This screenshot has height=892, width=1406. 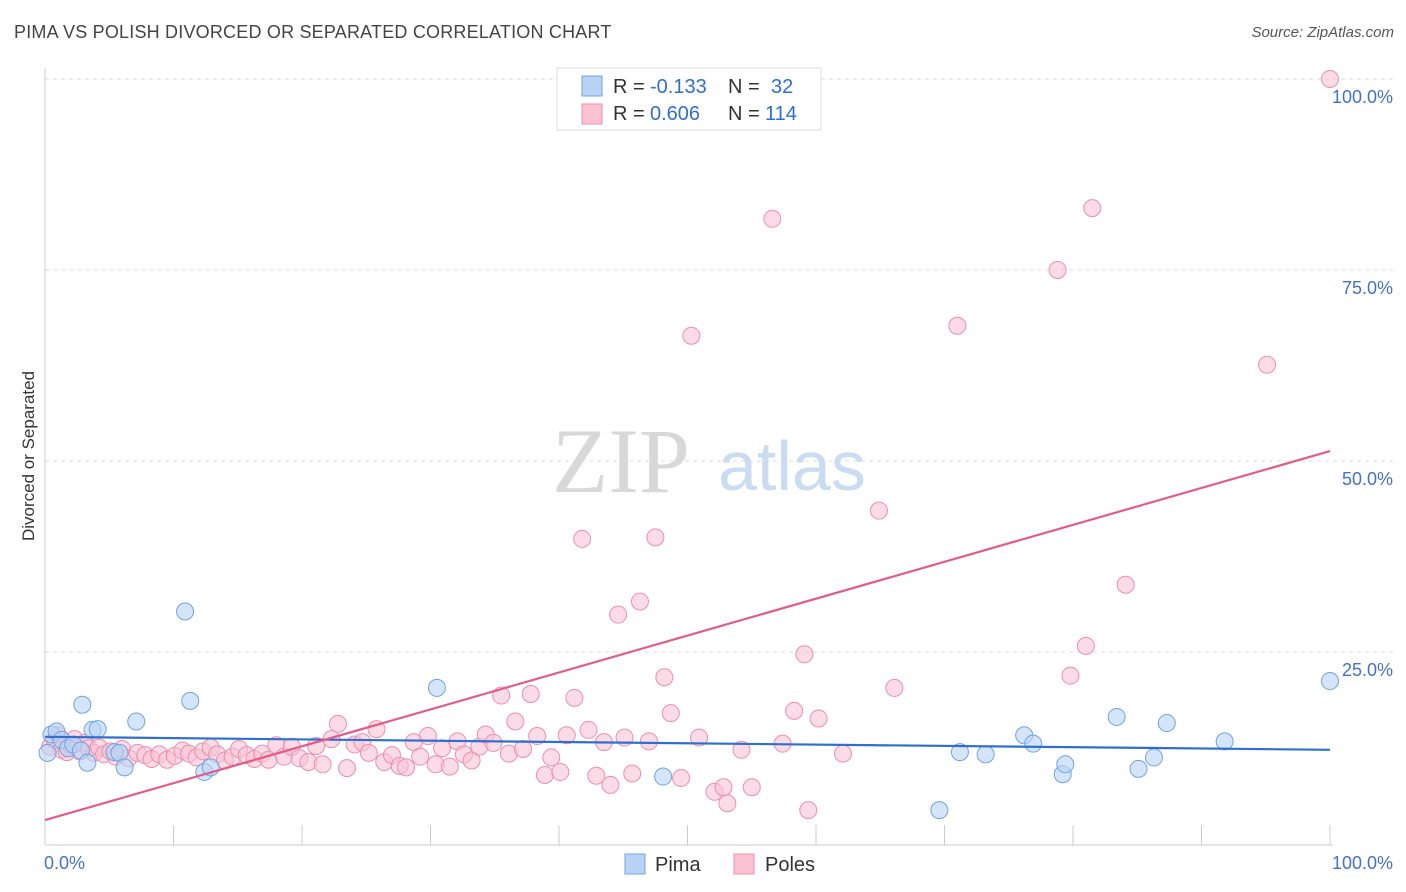 What do you see at coordinates (629, 87) in the screenshot?
I see `legend-r-label-pima: R =` at bounding box center [629, 87].